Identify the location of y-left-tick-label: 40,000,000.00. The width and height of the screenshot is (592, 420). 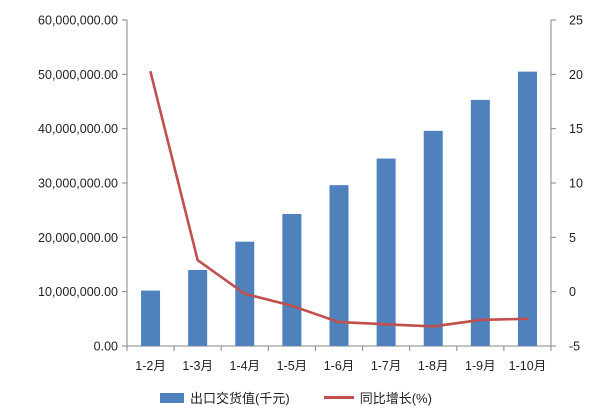
(78, 129).